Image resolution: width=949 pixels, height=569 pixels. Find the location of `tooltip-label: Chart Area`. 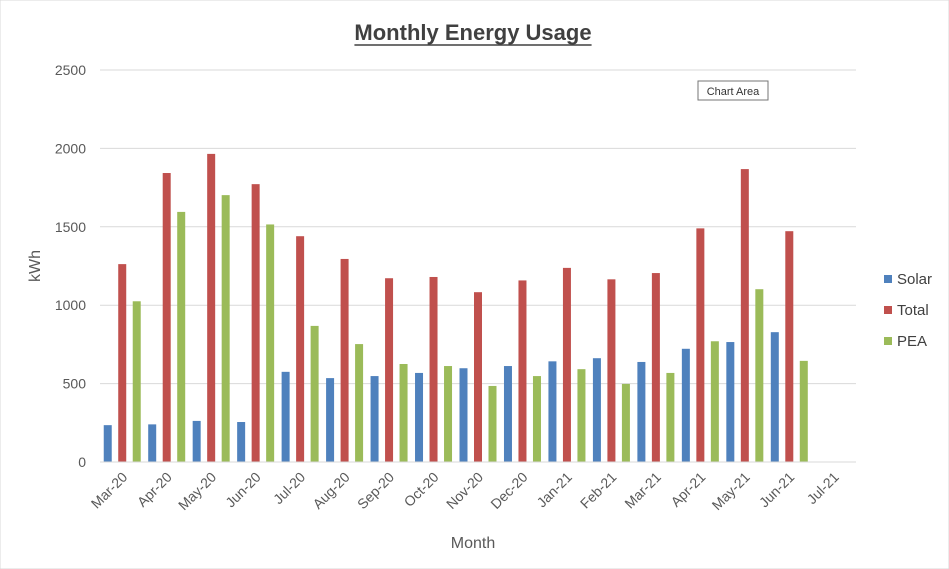

tooltip-label: Chart Area is located at coordinates (733, 92).